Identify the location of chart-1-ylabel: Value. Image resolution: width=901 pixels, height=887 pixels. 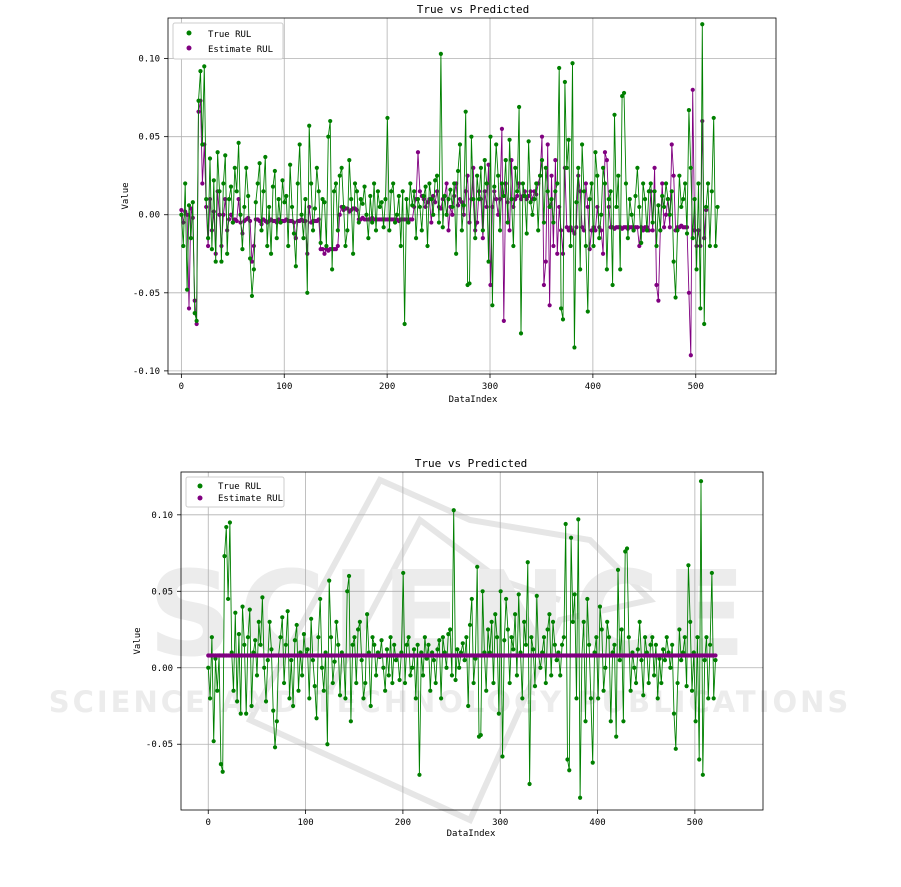
(126, 195).